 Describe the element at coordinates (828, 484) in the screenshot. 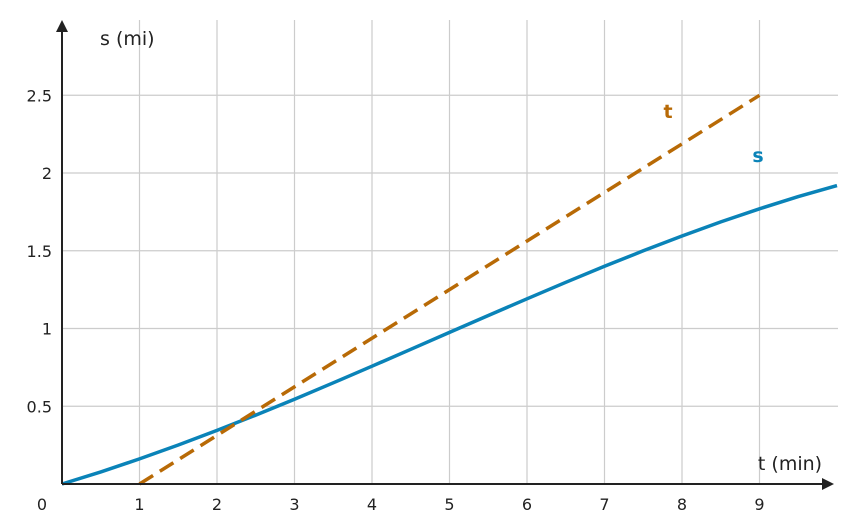

I see `x-axis-arrow-icon` at that location.